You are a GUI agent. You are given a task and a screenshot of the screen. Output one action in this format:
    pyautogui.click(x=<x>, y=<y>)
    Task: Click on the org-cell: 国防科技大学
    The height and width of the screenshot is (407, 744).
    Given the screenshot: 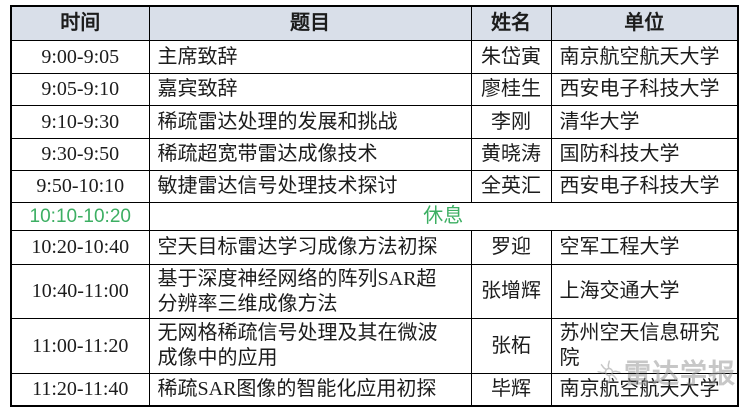 What is the action you would take?
    pyautogui.click(x=644, y=154)
    